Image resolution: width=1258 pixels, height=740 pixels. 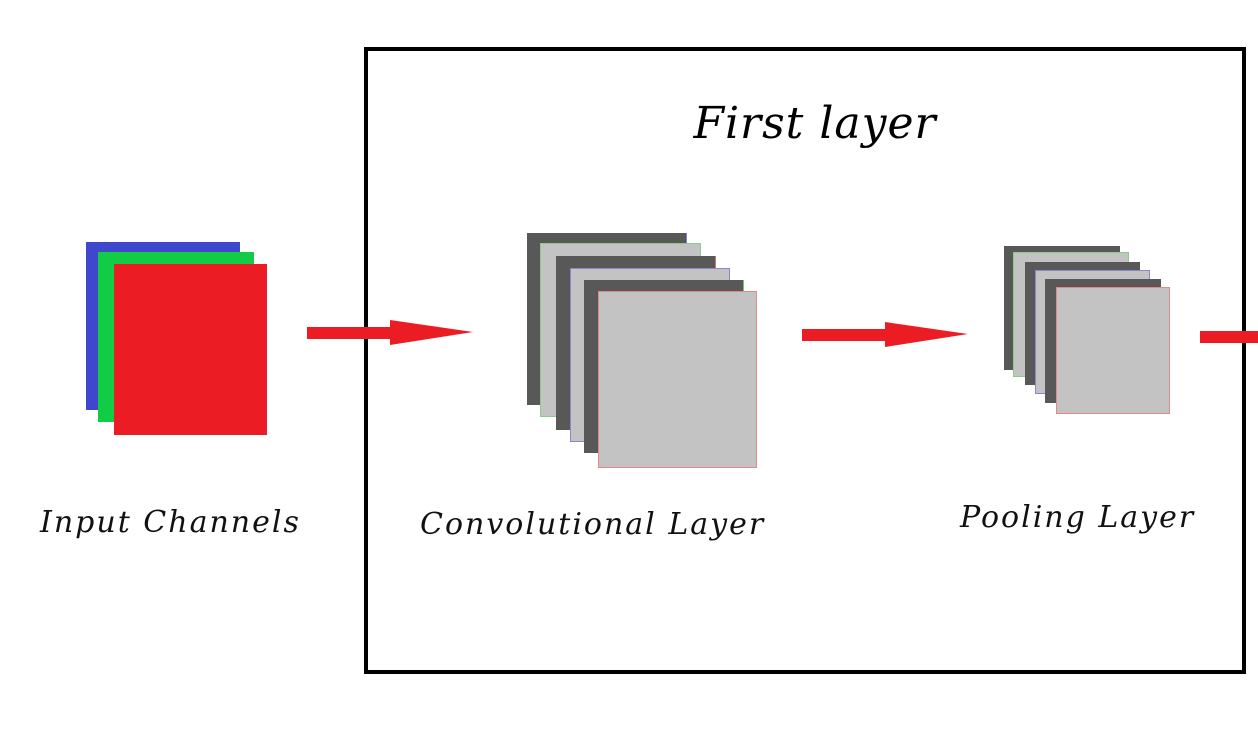 What do you see at coordinates (390, 332) in the screenshot?
I see `arrow-input-to-conv` at bounding box center [390, 332].